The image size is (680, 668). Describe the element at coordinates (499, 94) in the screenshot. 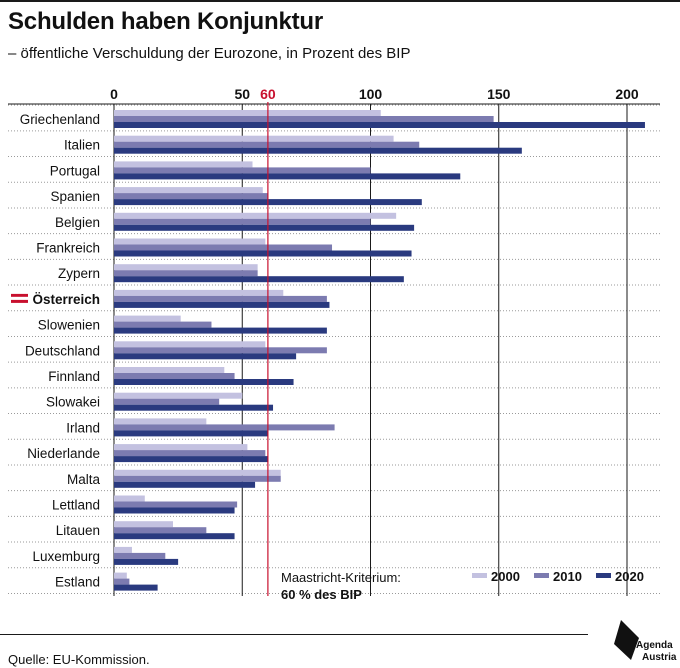

I see `x-tick-label: 150` at that location.